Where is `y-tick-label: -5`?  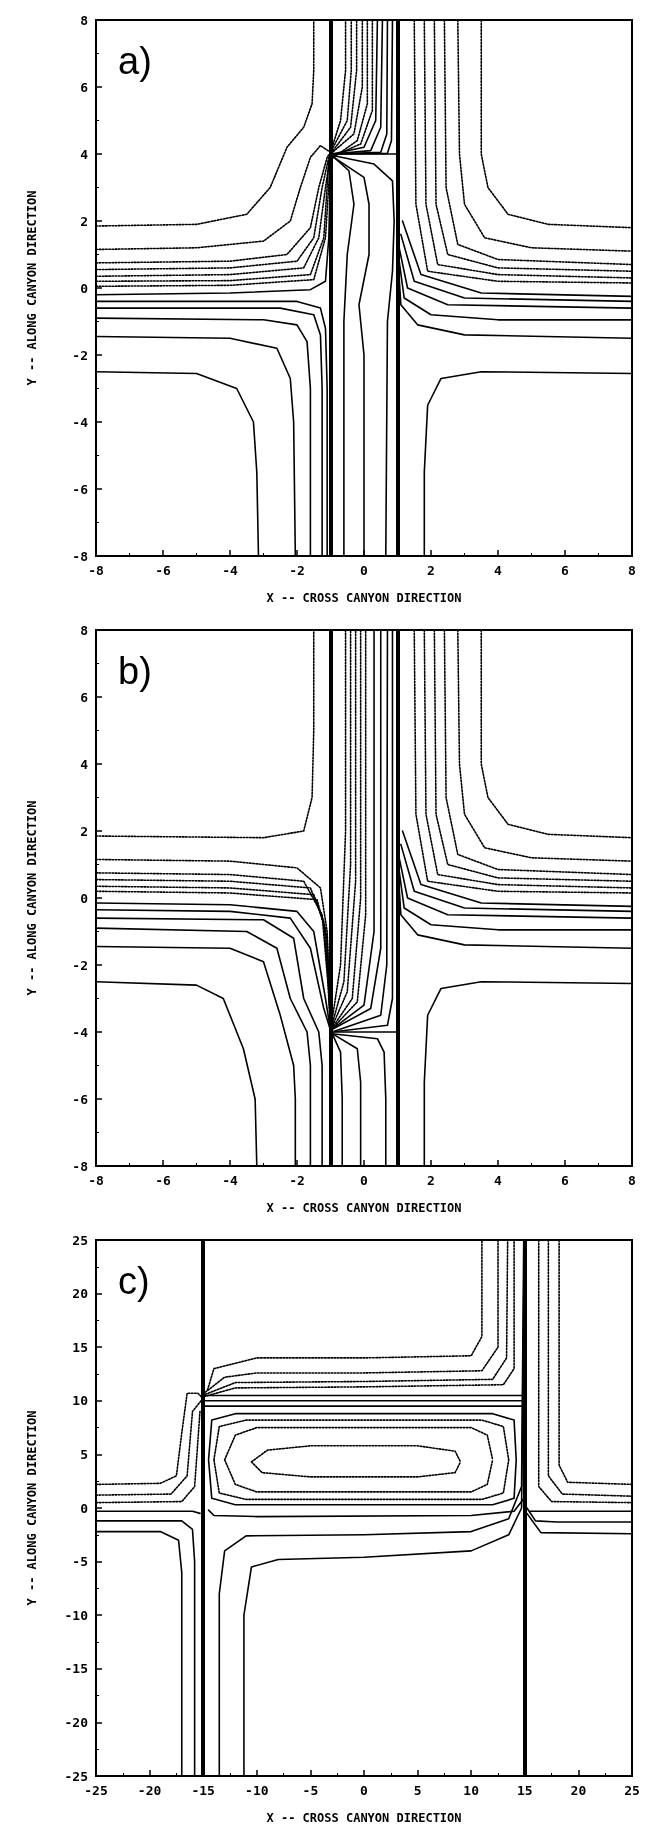
y-tick-label: -5 is located at coordinates (80, 1562).